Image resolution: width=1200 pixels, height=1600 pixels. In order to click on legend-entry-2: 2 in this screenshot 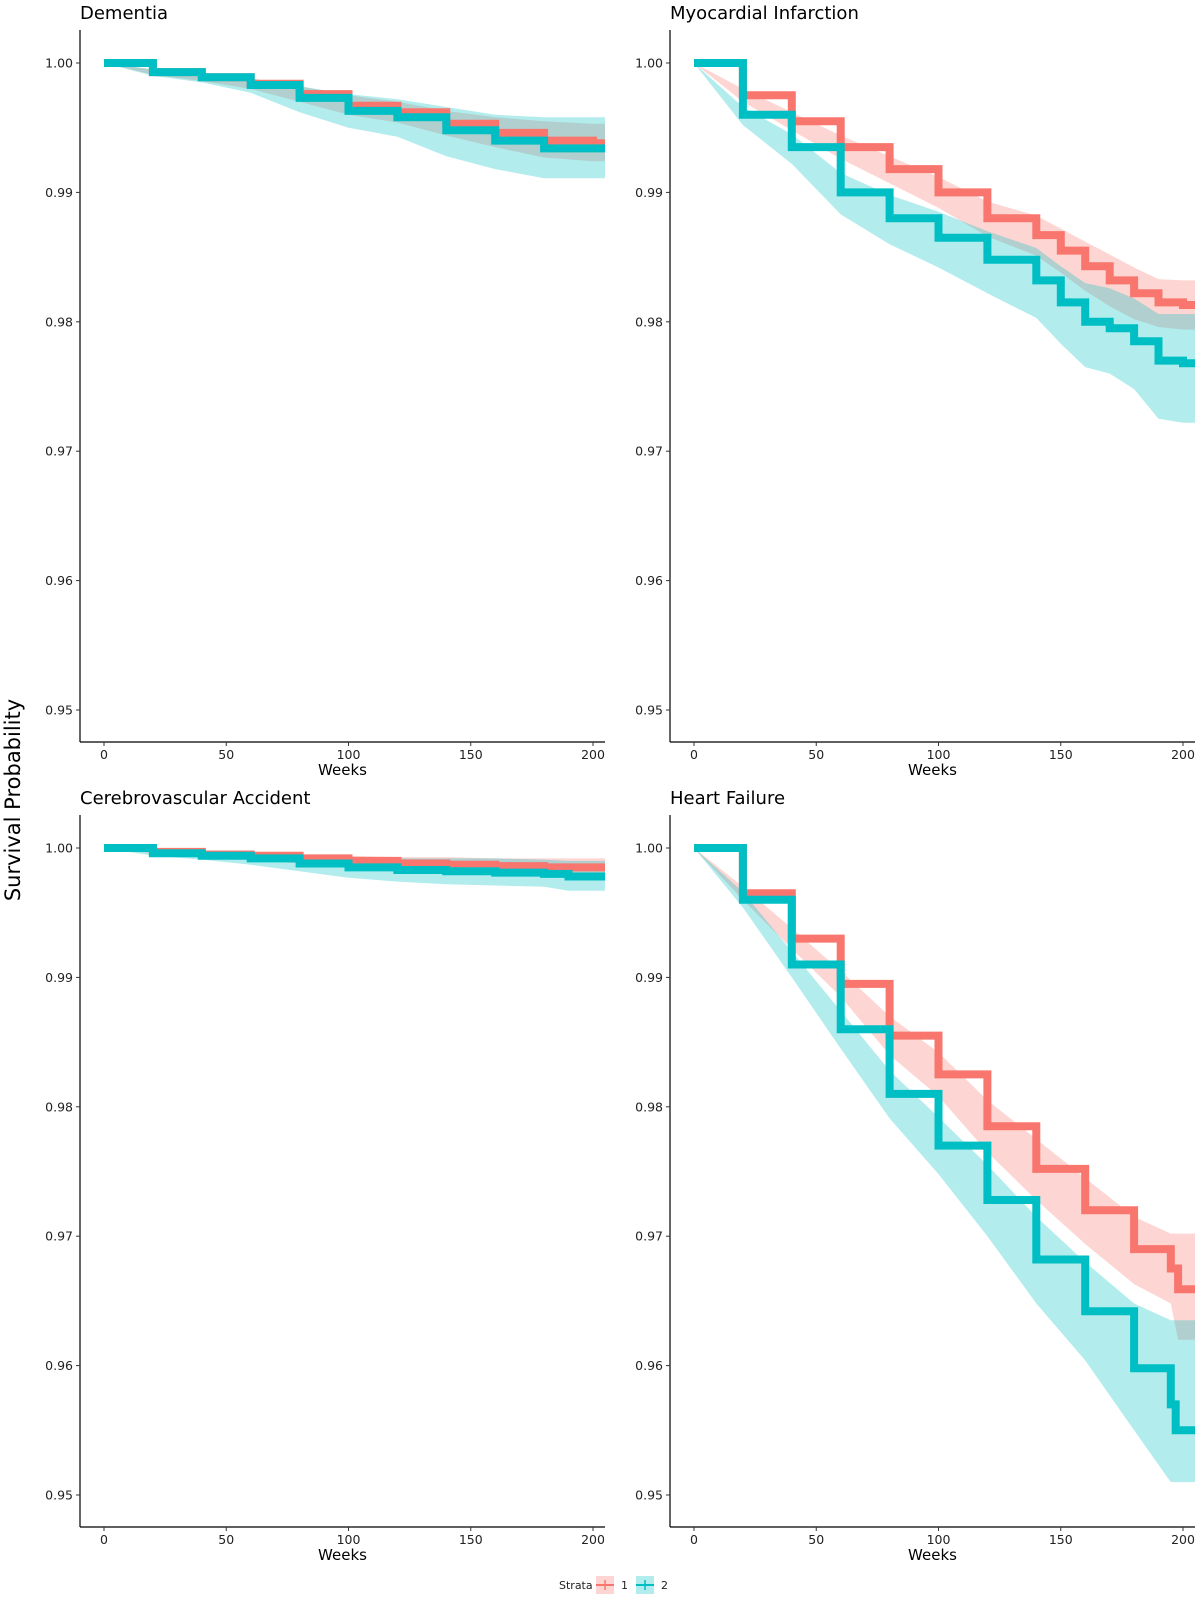, I will do `click(652, 1585)`.